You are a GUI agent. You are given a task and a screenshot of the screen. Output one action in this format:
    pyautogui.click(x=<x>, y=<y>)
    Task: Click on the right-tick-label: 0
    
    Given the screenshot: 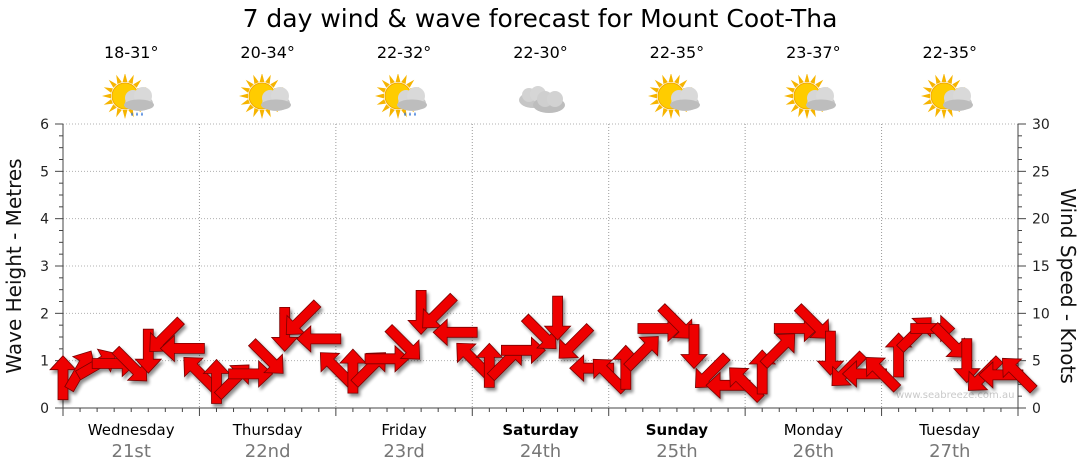 What is the action you would take?
    pyautogui.click(x=1036, y=409)
    